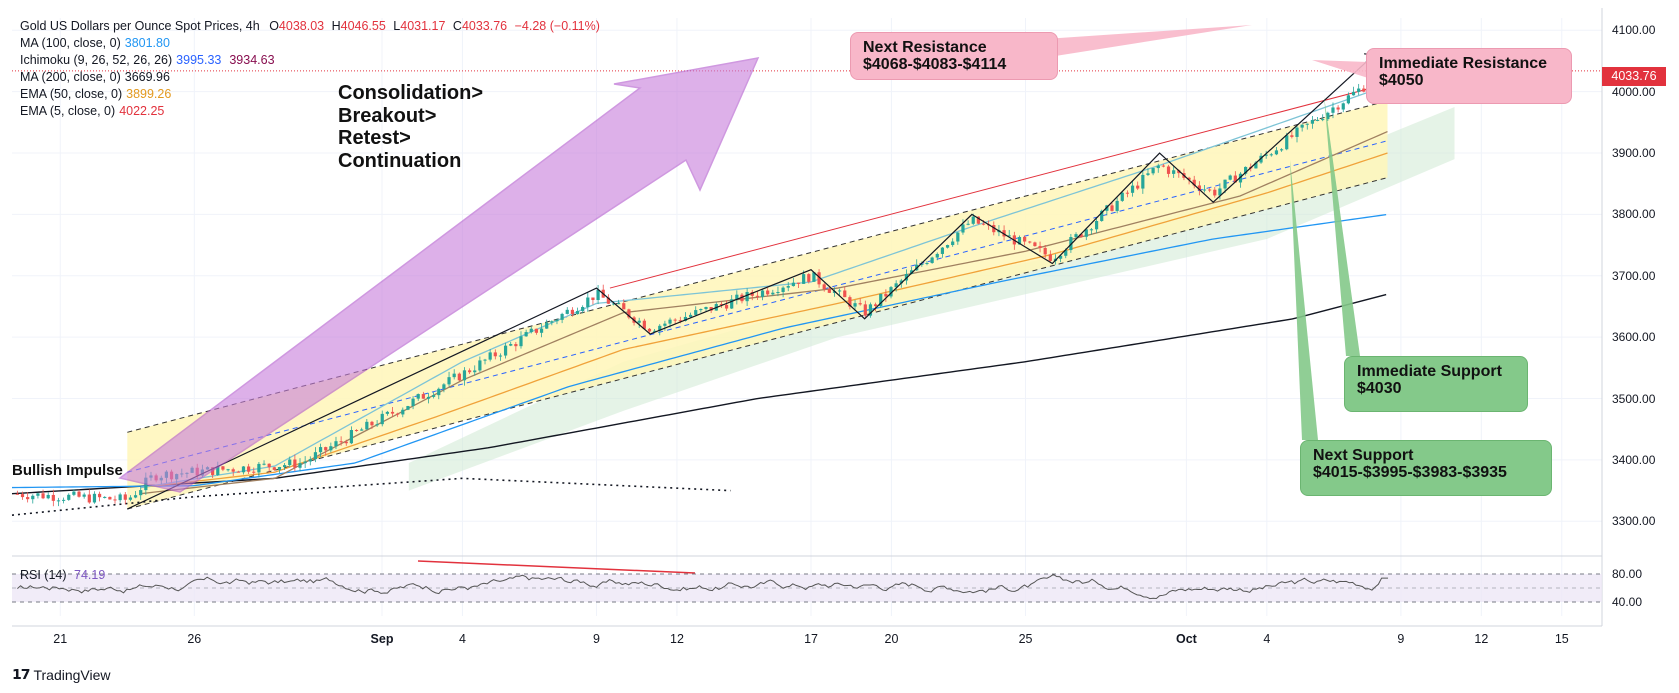 Image resolution: width=1679 pixels, height=693 pixels. I want to click on legend-low-label: L, so click(397, 26).